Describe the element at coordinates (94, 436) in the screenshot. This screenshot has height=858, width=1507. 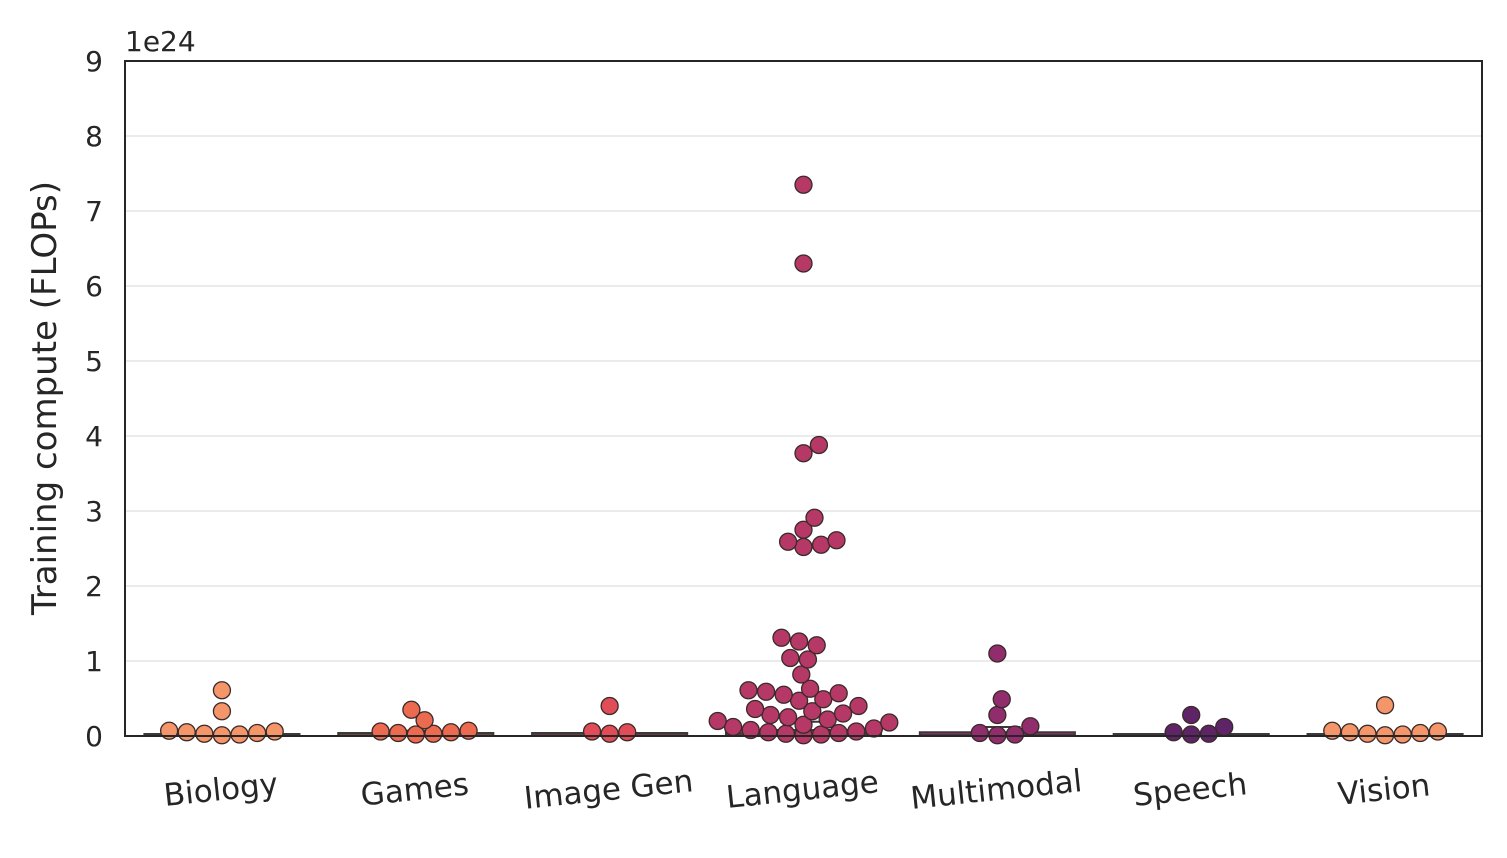
I see `y-tick-label: 4` at that location.